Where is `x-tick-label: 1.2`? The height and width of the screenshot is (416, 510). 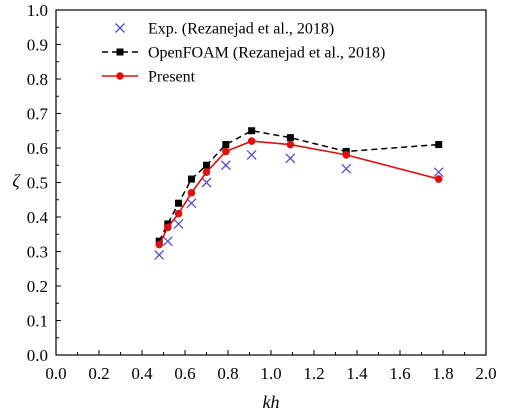
x-tick-label: 1.2 is located at coordinates (313, 373).